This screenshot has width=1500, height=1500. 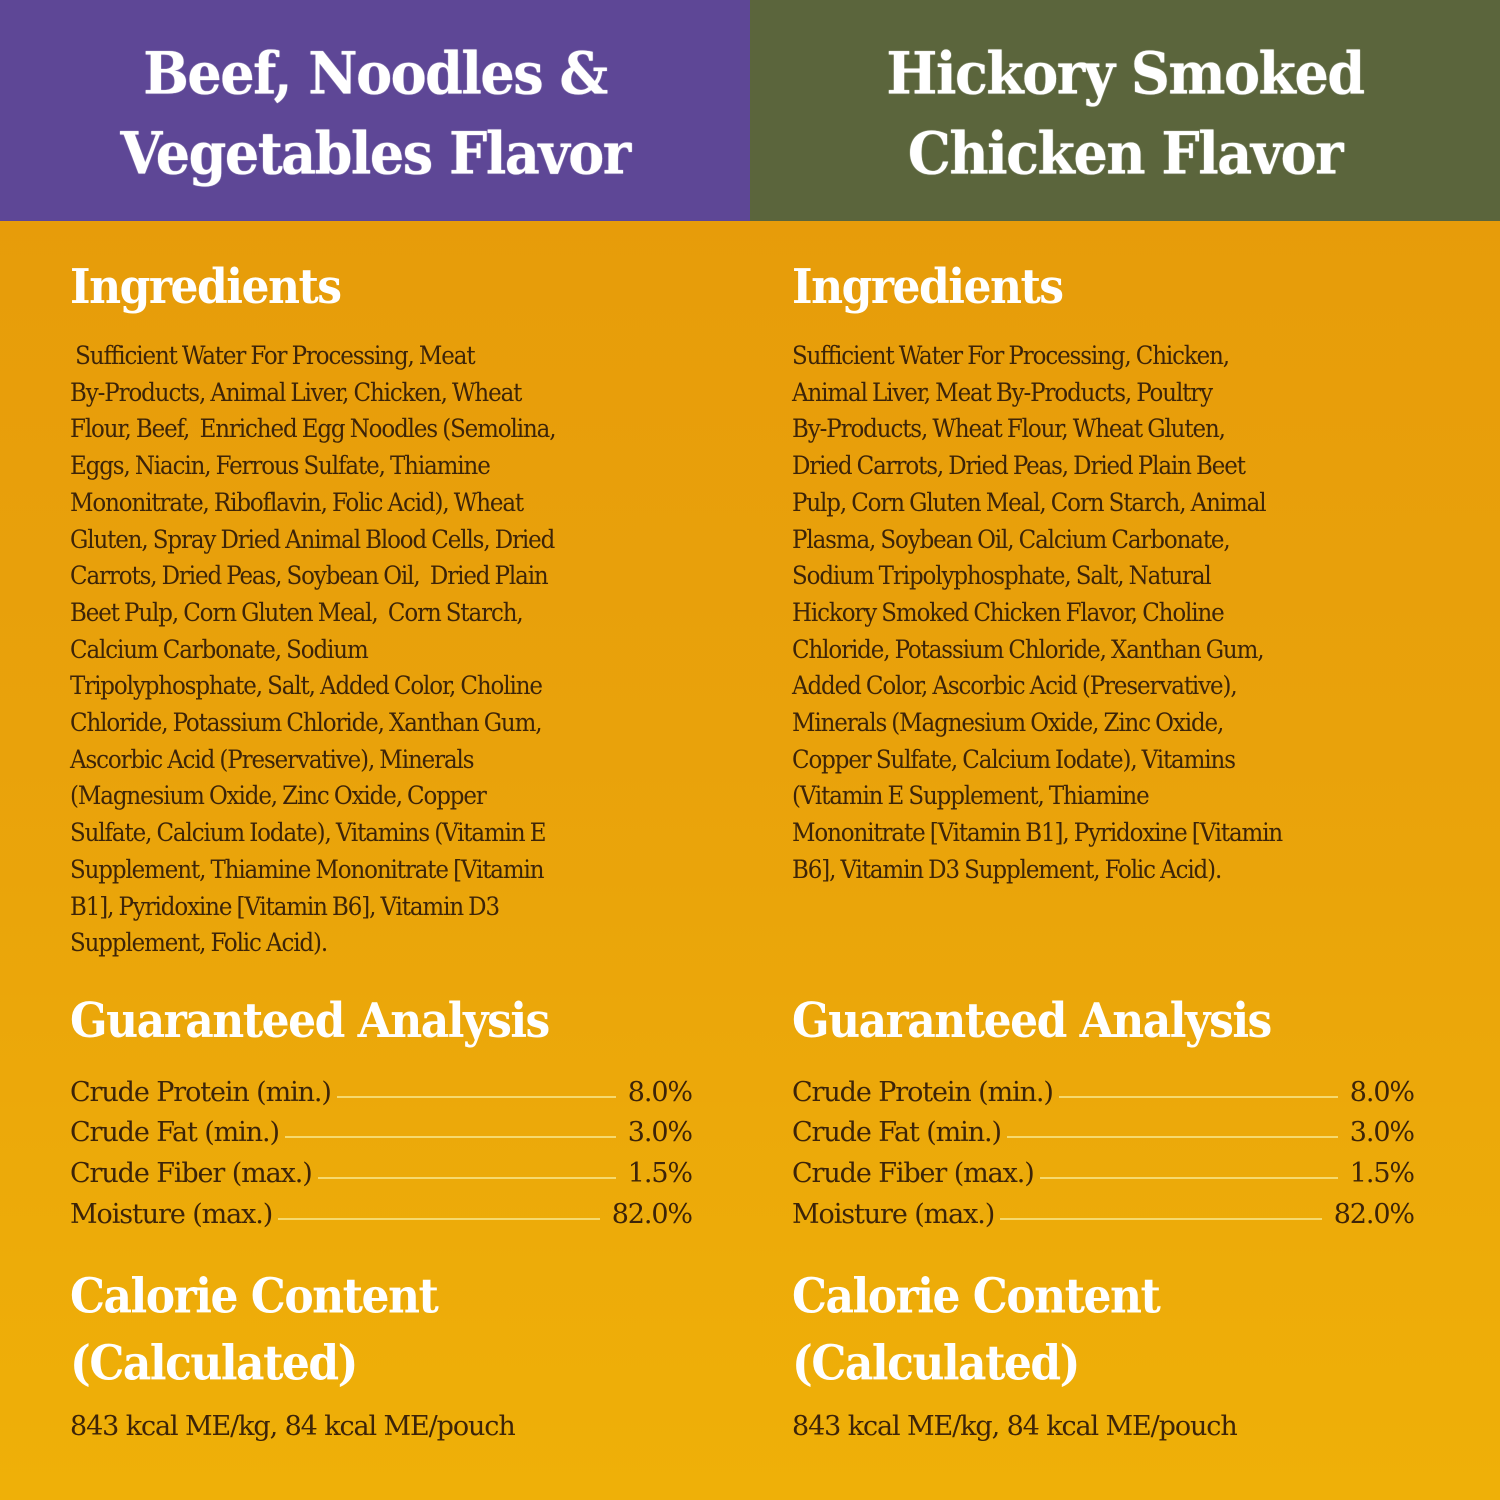 I want to click on chicken-flavor-header: Hickory Smoked Chicken Flavor, so click(x=1125, y=110).